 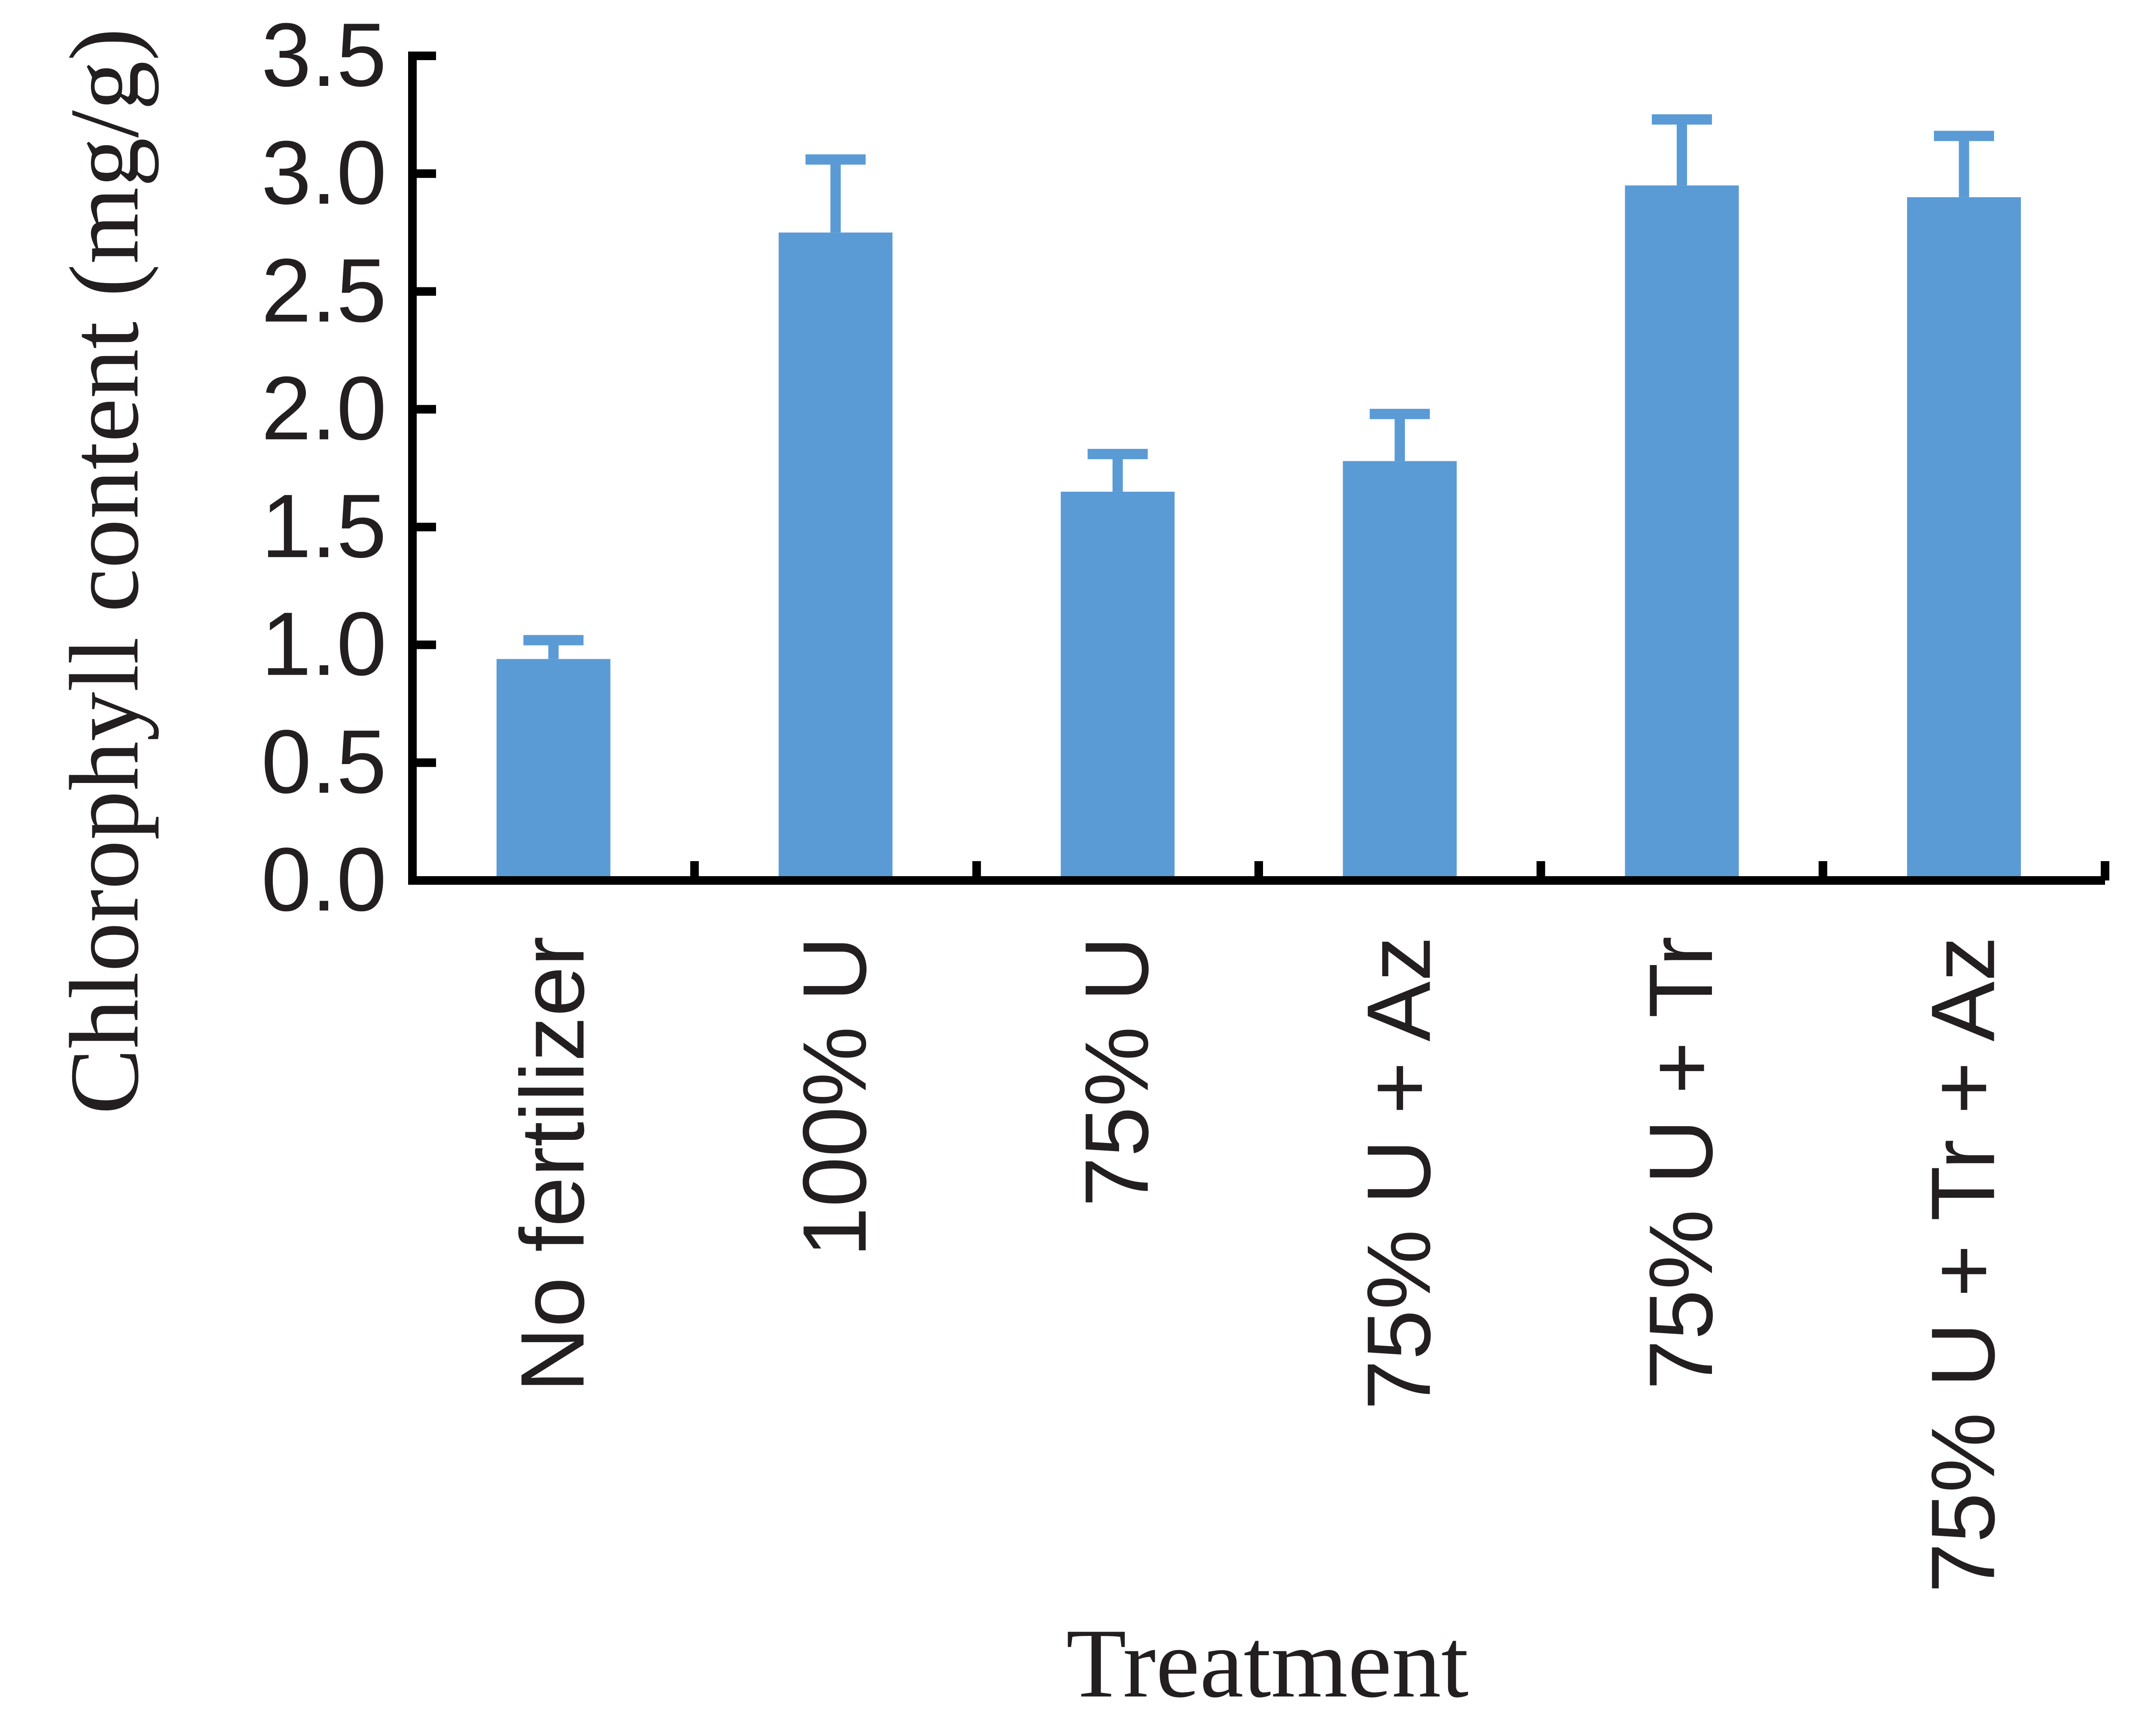 I want to click on y-tick-label: 1.5, so click(x=324, y=525).